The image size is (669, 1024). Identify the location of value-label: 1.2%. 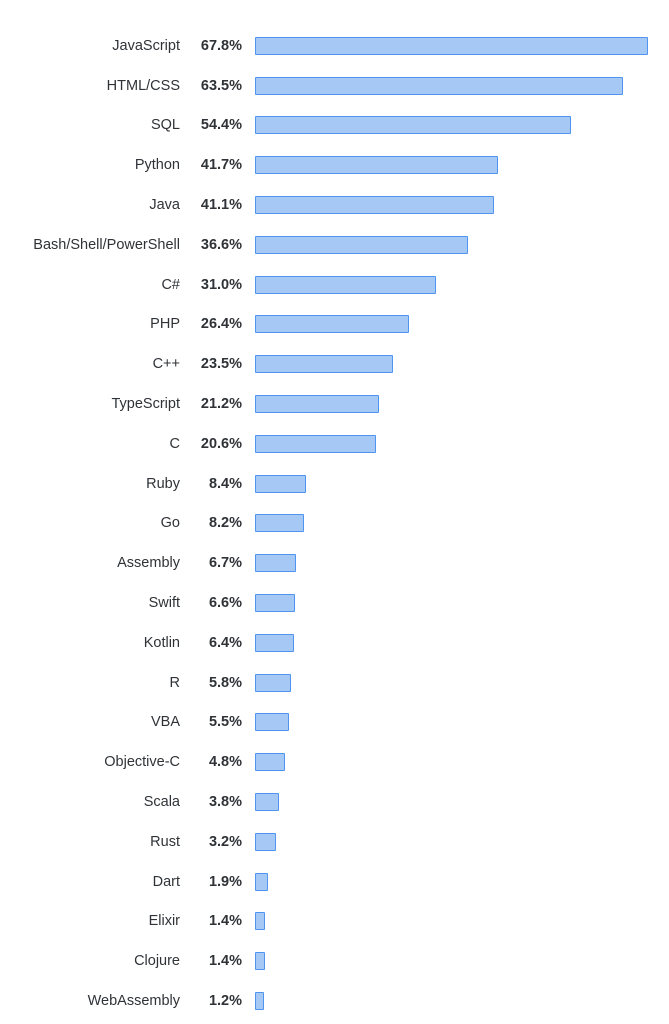
(225, 1001).